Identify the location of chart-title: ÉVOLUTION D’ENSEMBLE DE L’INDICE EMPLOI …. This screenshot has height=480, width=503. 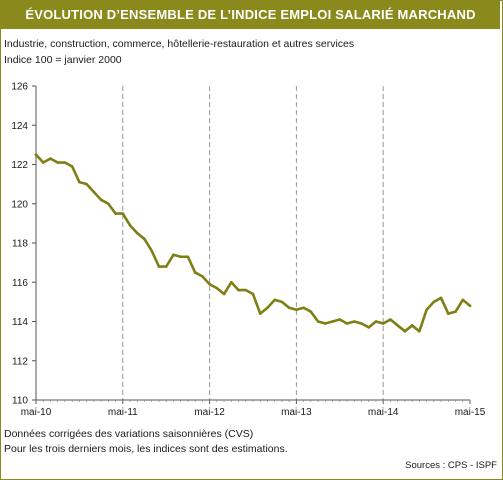
(250, 15).